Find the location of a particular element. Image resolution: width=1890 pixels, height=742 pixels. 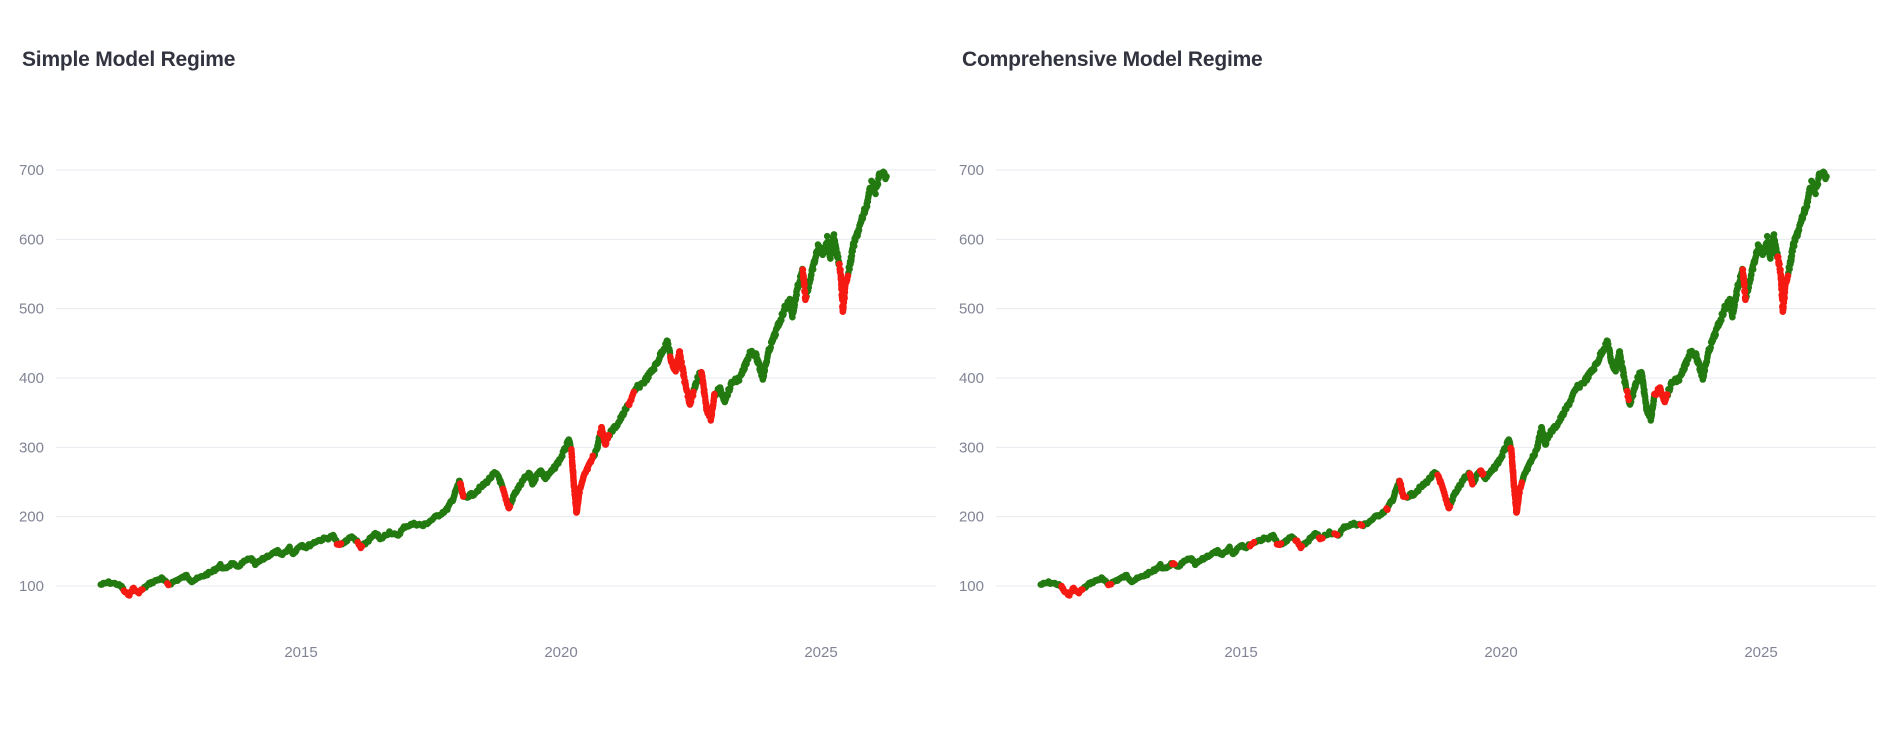

chart-title-comprehensive: Comprehensive Model Regime is located at coordinates (1112, 59).